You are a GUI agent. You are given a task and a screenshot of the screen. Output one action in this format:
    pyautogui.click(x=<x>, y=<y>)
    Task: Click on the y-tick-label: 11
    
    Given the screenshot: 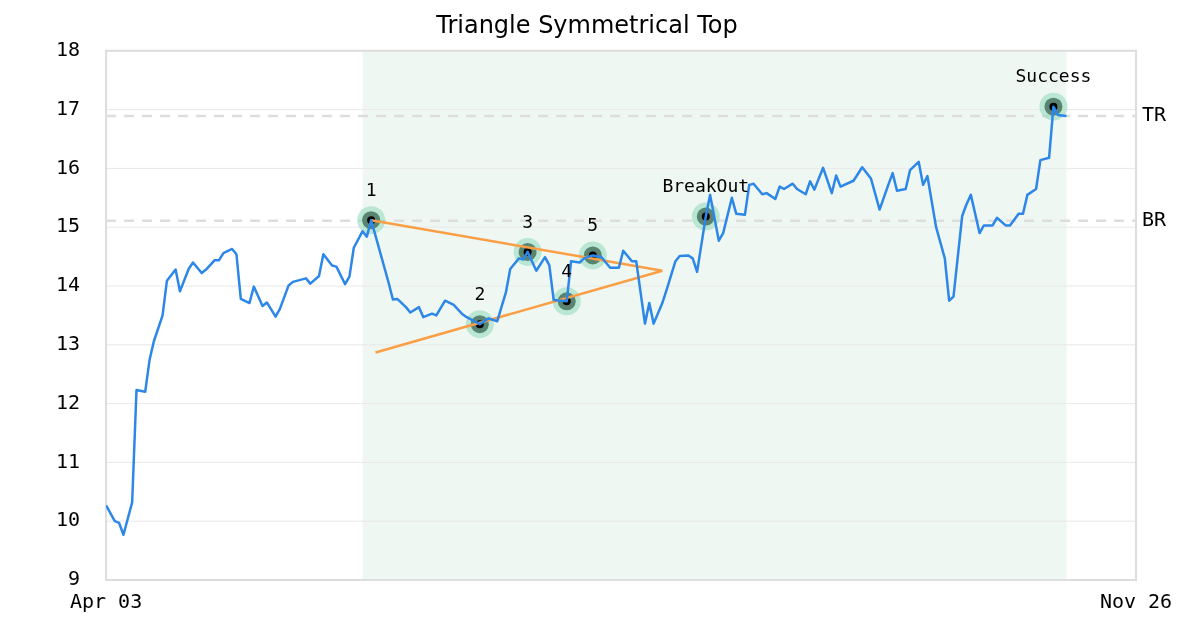 What is the action you would take?
    pyautogui.click(x=68, y=460)
    